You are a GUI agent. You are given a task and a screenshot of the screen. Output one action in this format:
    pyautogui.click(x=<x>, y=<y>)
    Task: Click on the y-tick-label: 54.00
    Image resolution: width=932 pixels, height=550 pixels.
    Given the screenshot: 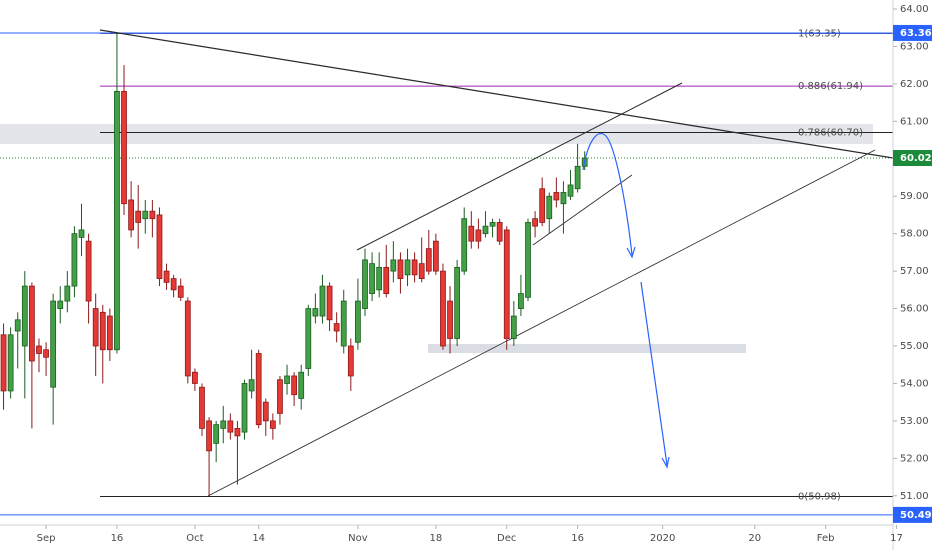 What is the action you would take?
    pyautogui.click(x=914, y=383)
    